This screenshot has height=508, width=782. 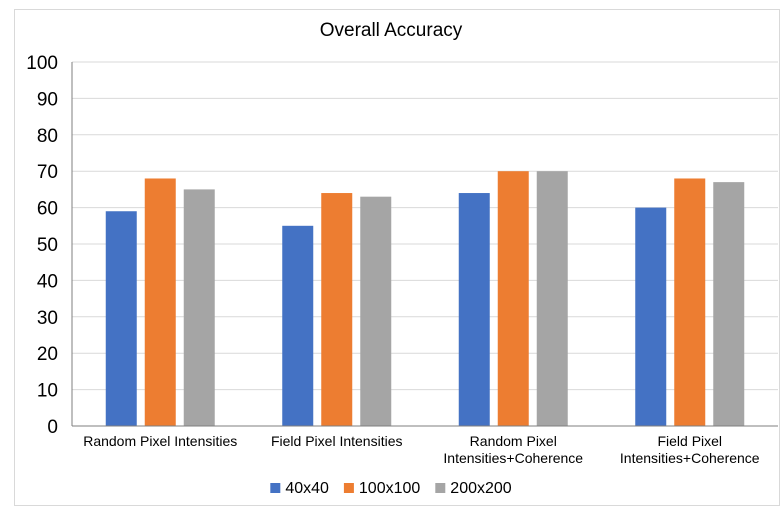 What do you see at coordinates (47, 172) in the screenshot?
I see `y-tick-label: 70` at bounding box center [47, 172].